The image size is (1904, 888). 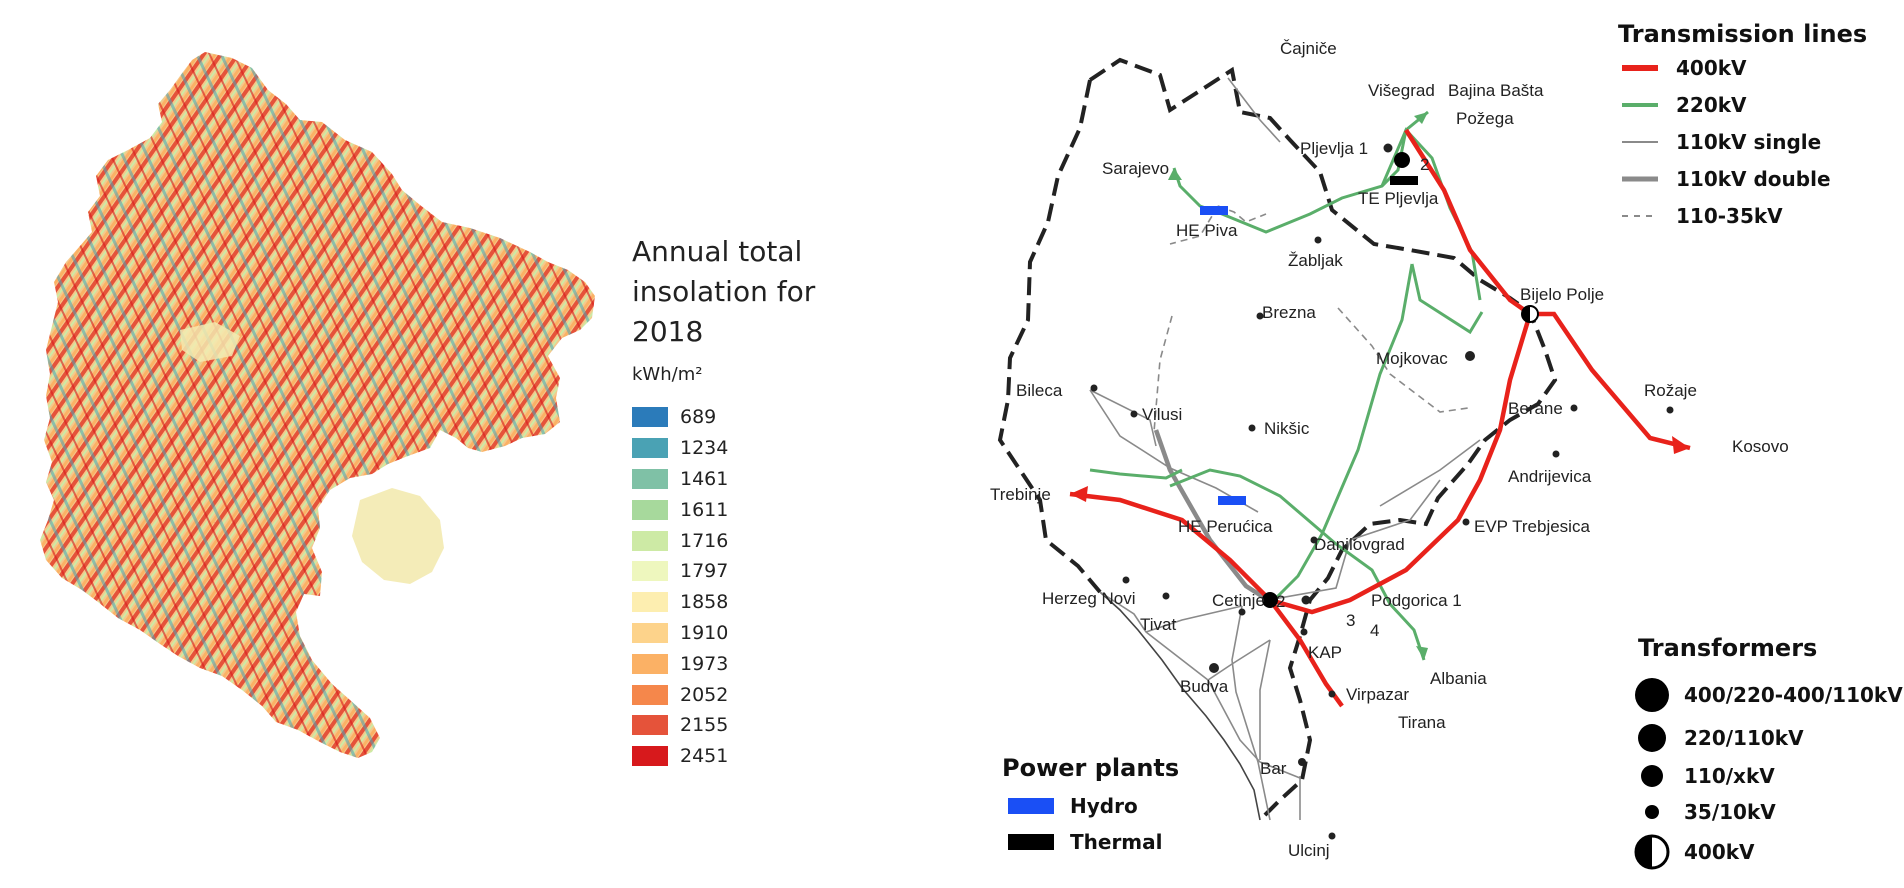 I want to click on transformers-legend-title: Transformers, so click(x=1727, y=648).